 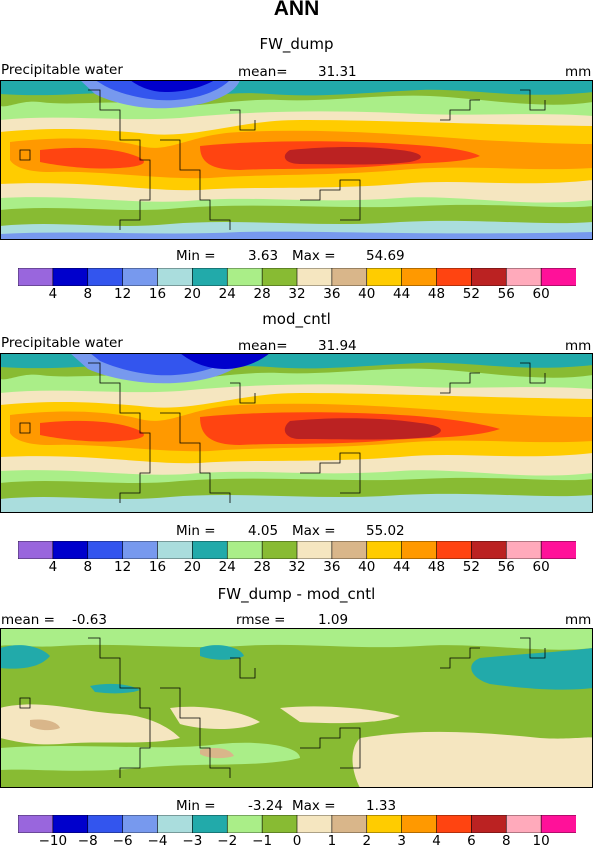 What do you see at coordinates (471, 841) in the screenshot?
I see `colorbar-tick-label: 6` at bounding box center [471, 841].